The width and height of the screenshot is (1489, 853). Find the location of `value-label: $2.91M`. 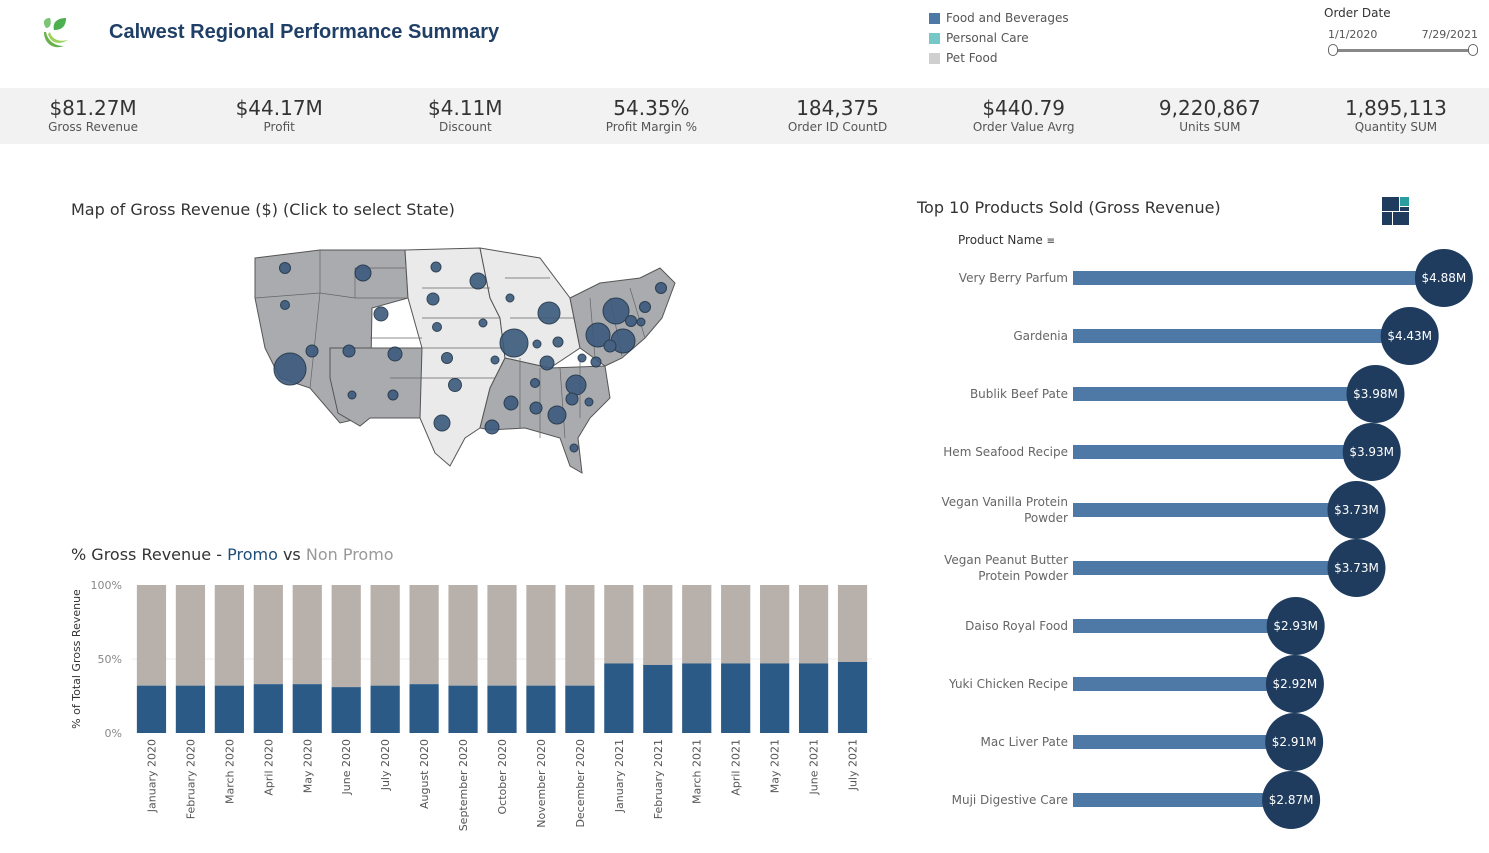

value-label: $2.91M is located at coordinates (1294, 742).